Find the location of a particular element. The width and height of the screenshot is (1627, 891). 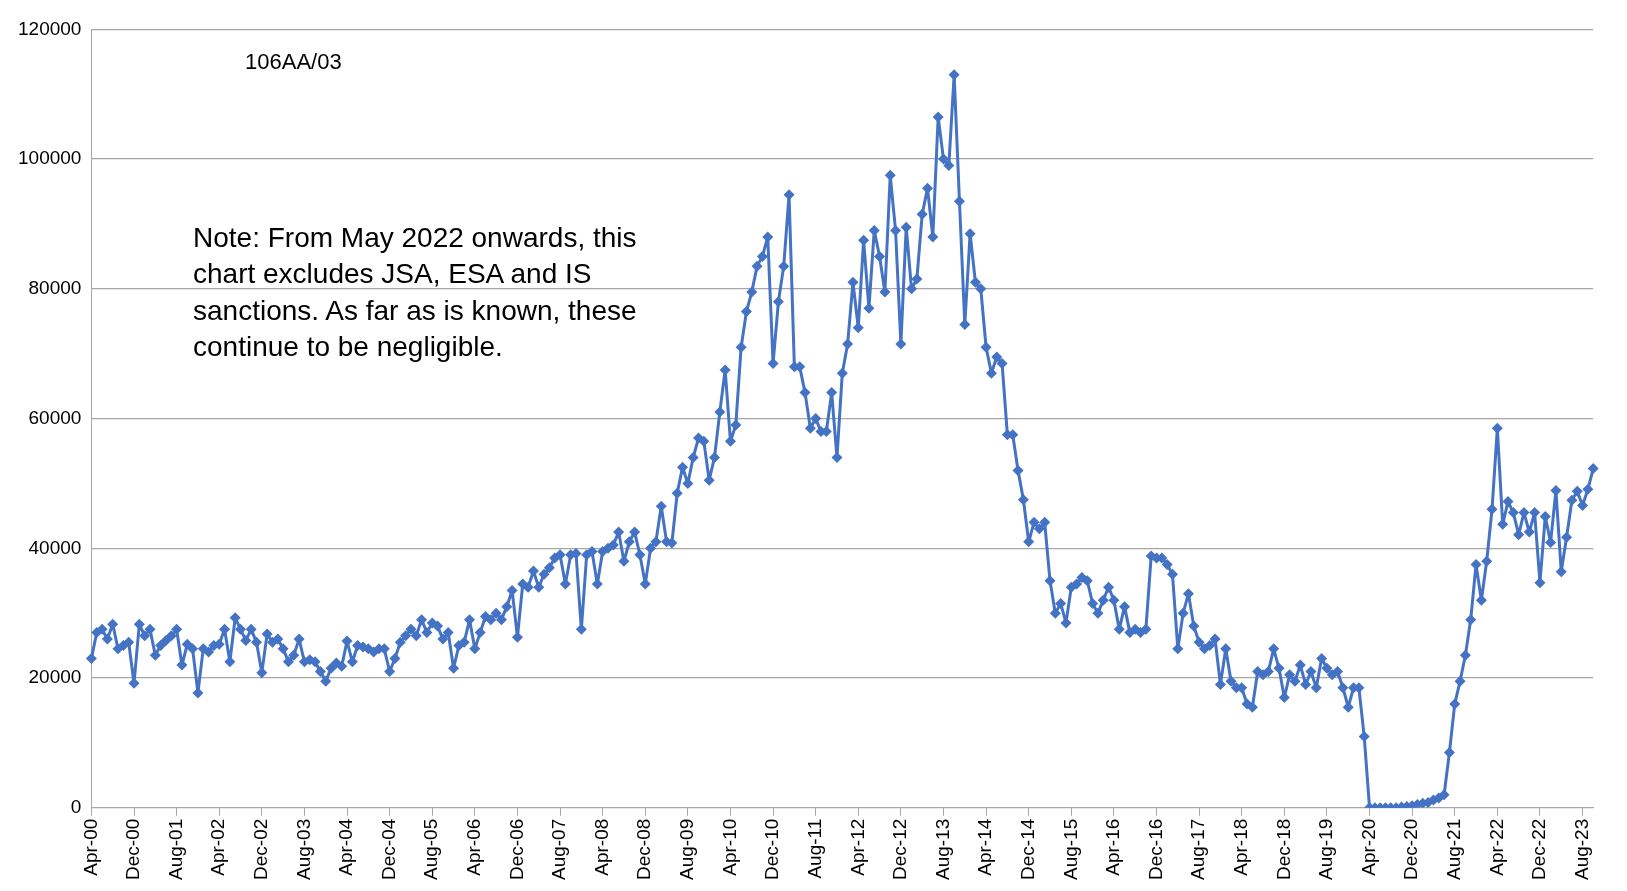

x-tick-label: Aug-05 is located at coordinates (431, 849).